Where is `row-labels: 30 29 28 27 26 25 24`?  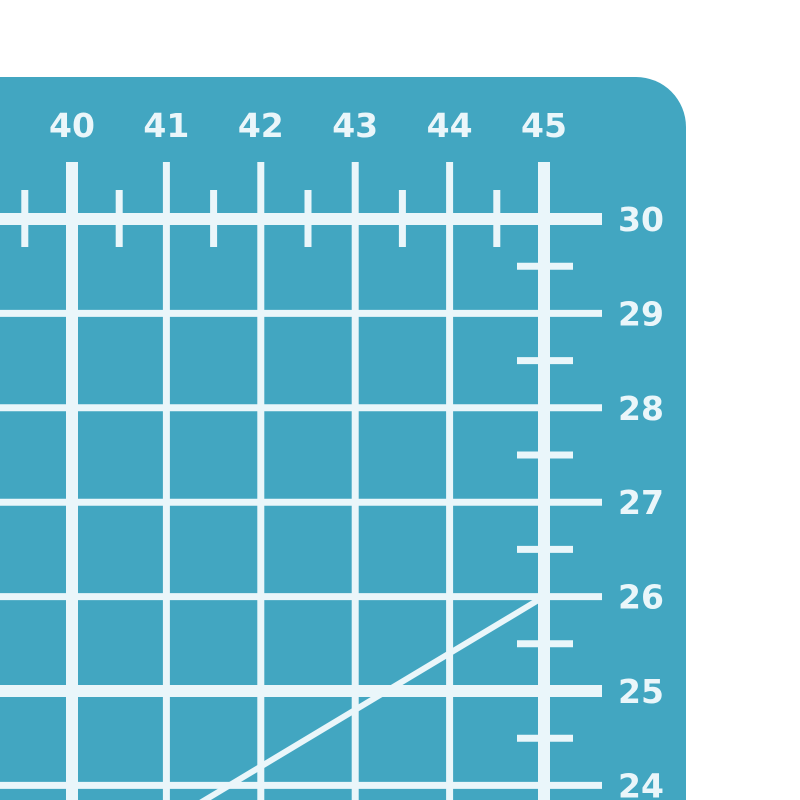 row-labels: 30 29 28 27 26 25 24 is located at coordinates (641, 500).